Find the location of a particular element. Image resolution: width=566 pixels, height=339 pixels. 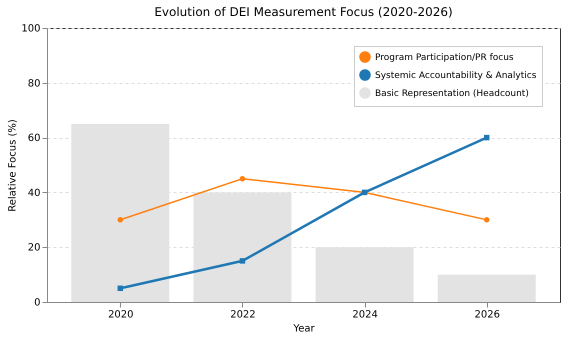

x-tick-label: 2026 is located at coordinates (487, 315).